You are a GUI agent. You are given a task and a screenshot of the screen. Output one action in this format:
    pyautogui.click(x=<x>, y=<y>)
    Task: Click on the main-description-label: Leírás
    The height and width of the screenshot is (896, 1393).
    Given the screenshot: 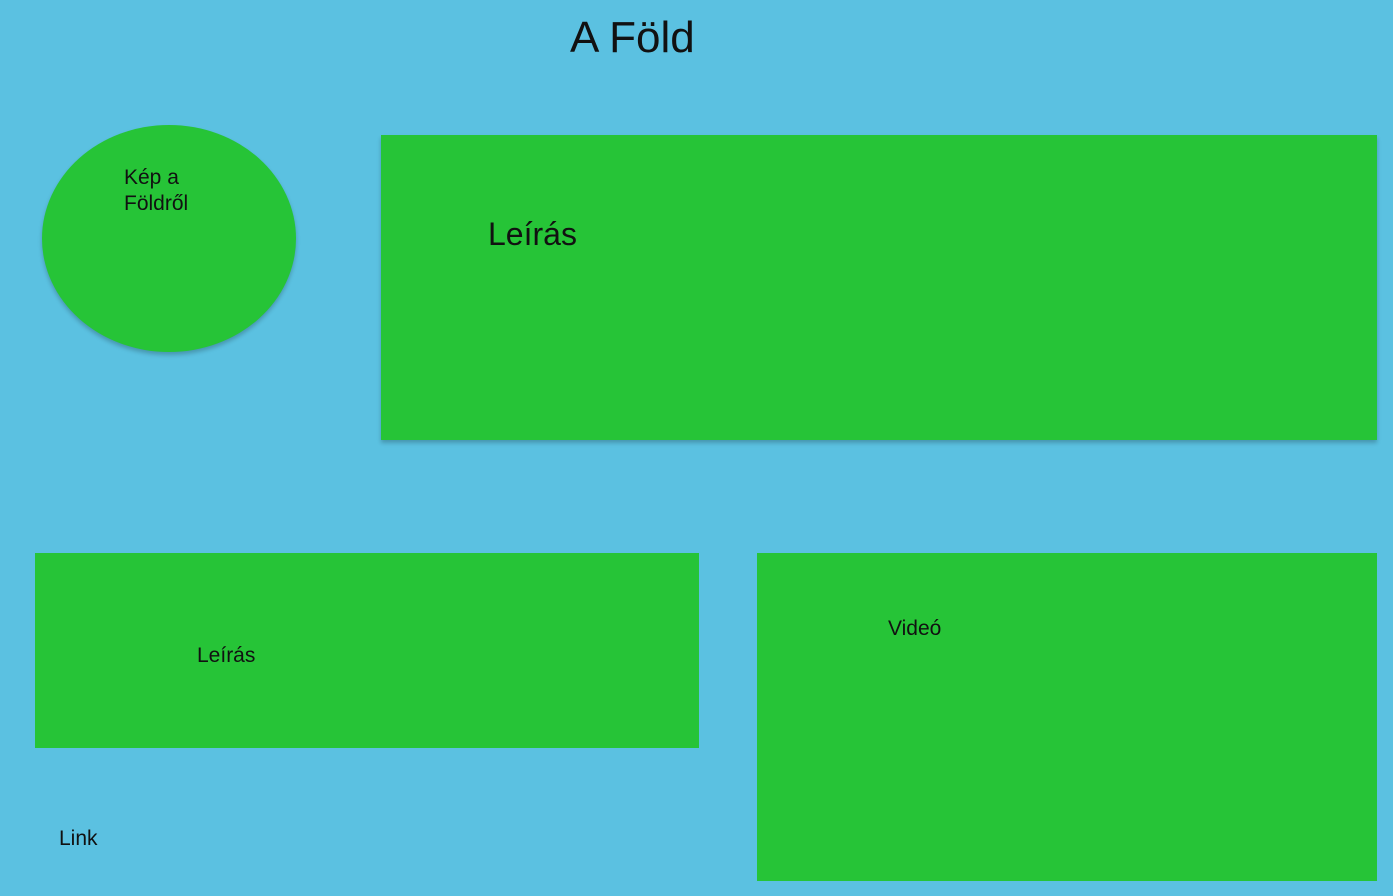 What is the action you would take?
    pyautogui.click(x=532, y=234)
    